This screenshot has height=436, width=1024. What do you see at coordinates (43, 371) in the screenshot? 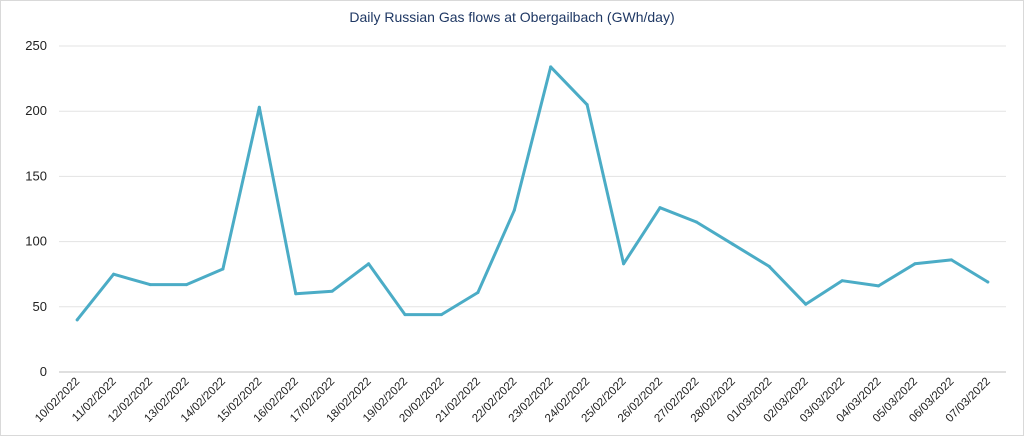
I see `y-tick-label: 0` at bounding box center [43, 371].